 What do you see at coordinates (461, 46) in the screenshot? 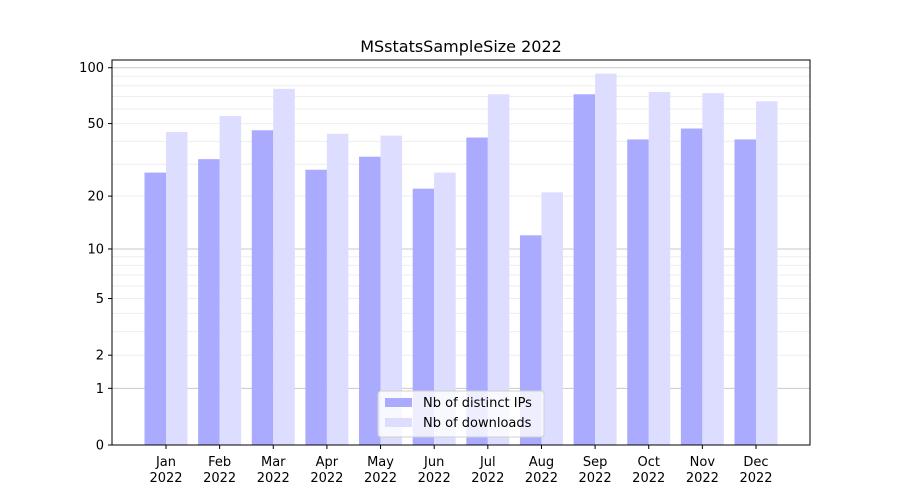
I see `chart-title: MSstatsSampleSize 2022` at bounding box center [461, 46].